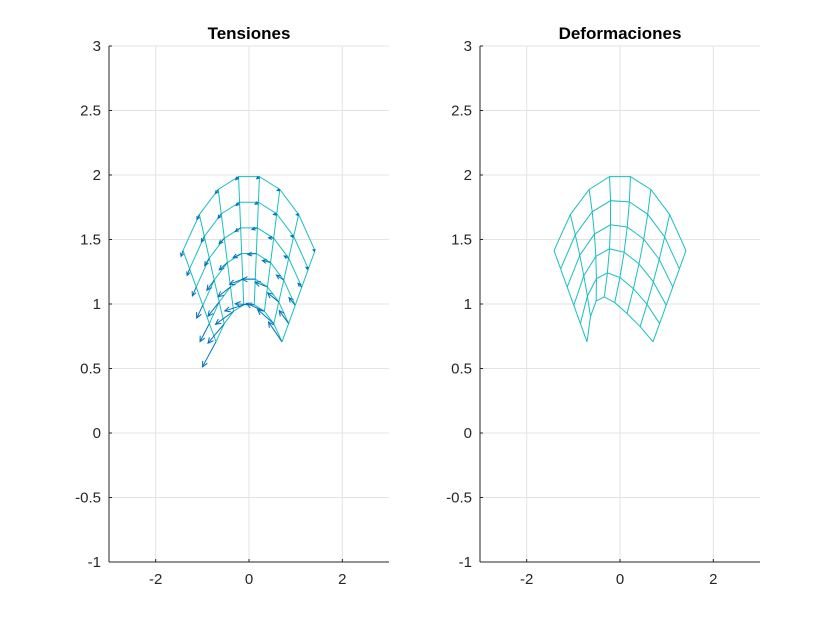 This screenshot has width=840, height=635. What do you see at coordinates (249, 33) in the screenshot?
I see `subplot-title: Tensiones` at bounding box center [249, 33].